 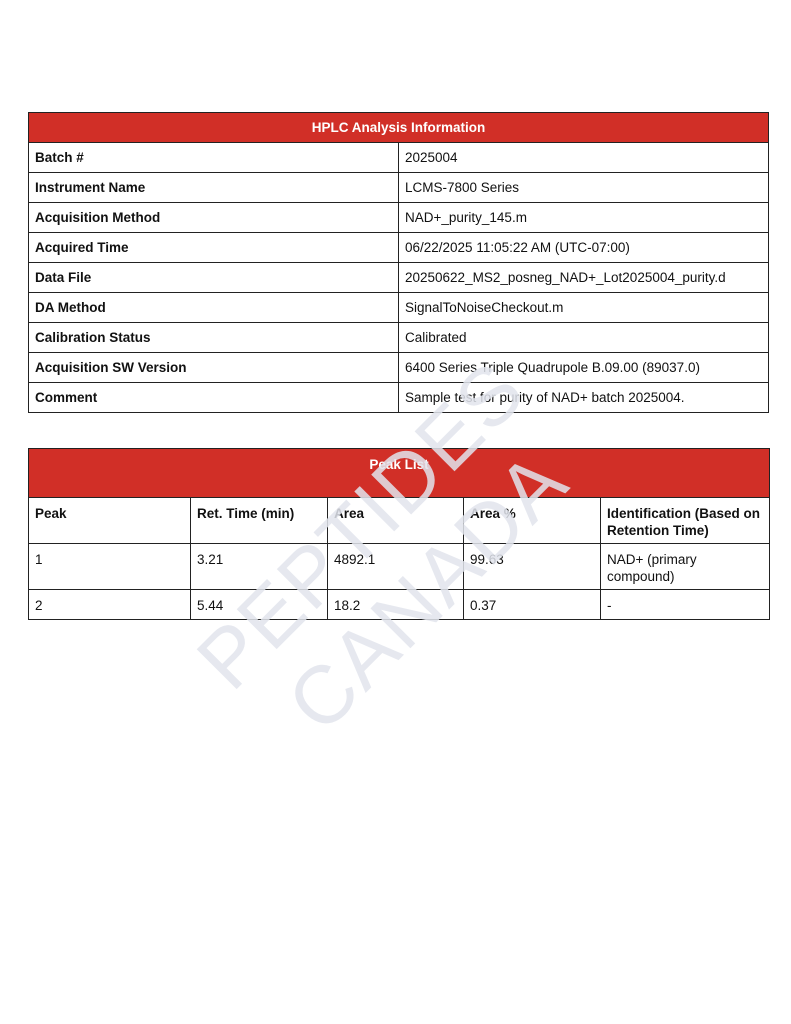 I want to click on info-label: Acquired Time, so click(x=213, y=247).